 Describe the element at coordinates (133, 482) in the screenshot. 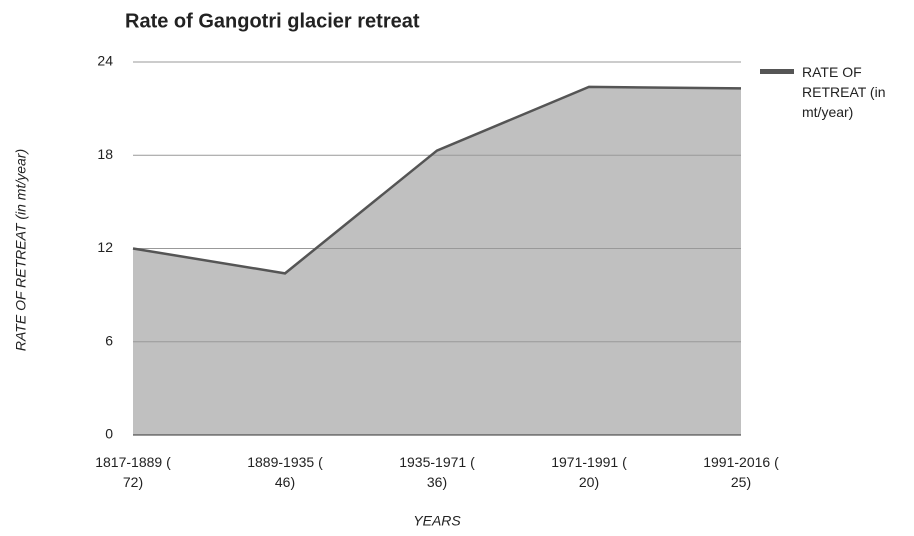

I see `x-tick-line: 72)` at that location.